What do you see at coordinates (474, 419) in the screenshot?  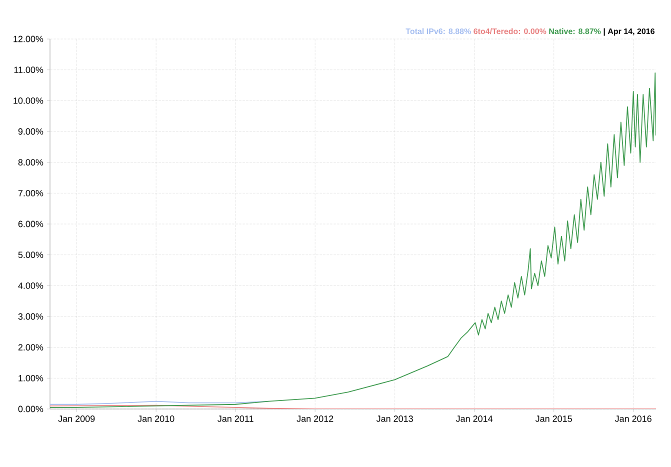 I see `x-tick-label: Jan 2014` at bounding box center [474, 419].